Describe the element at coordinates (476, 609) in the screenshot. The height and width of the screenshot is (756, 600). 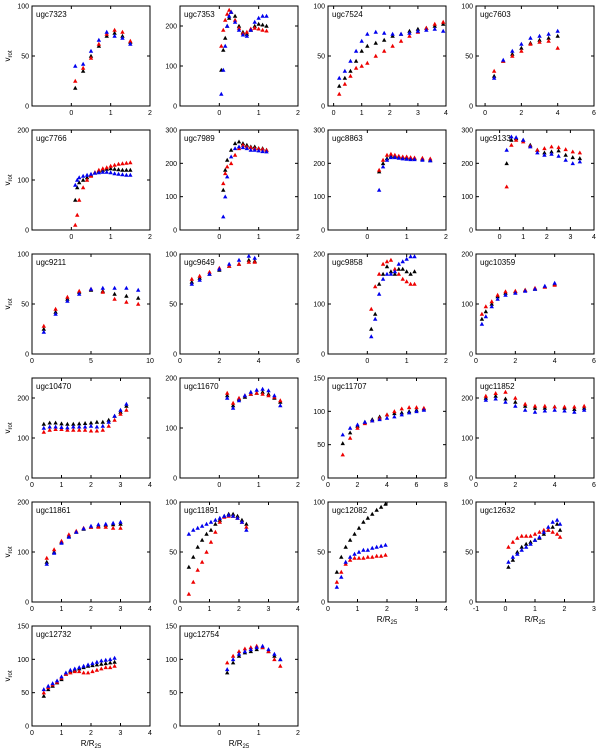
I see `x-tick-label: -1` at that location.